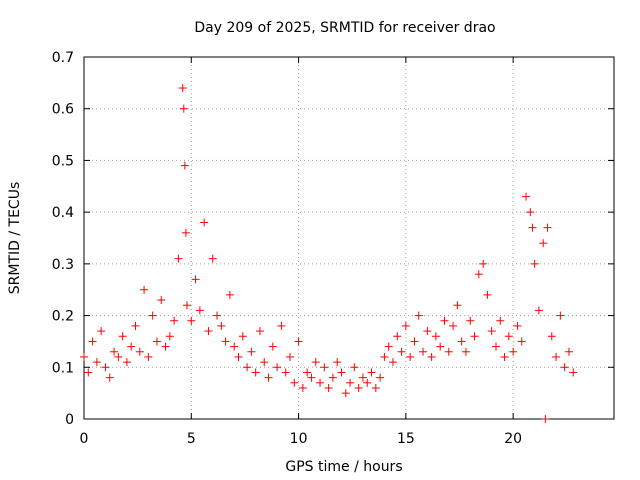 The height and width of the screenshot is (480, 640). I want to click on y-tick-label: 0.1, so click(63, 368).